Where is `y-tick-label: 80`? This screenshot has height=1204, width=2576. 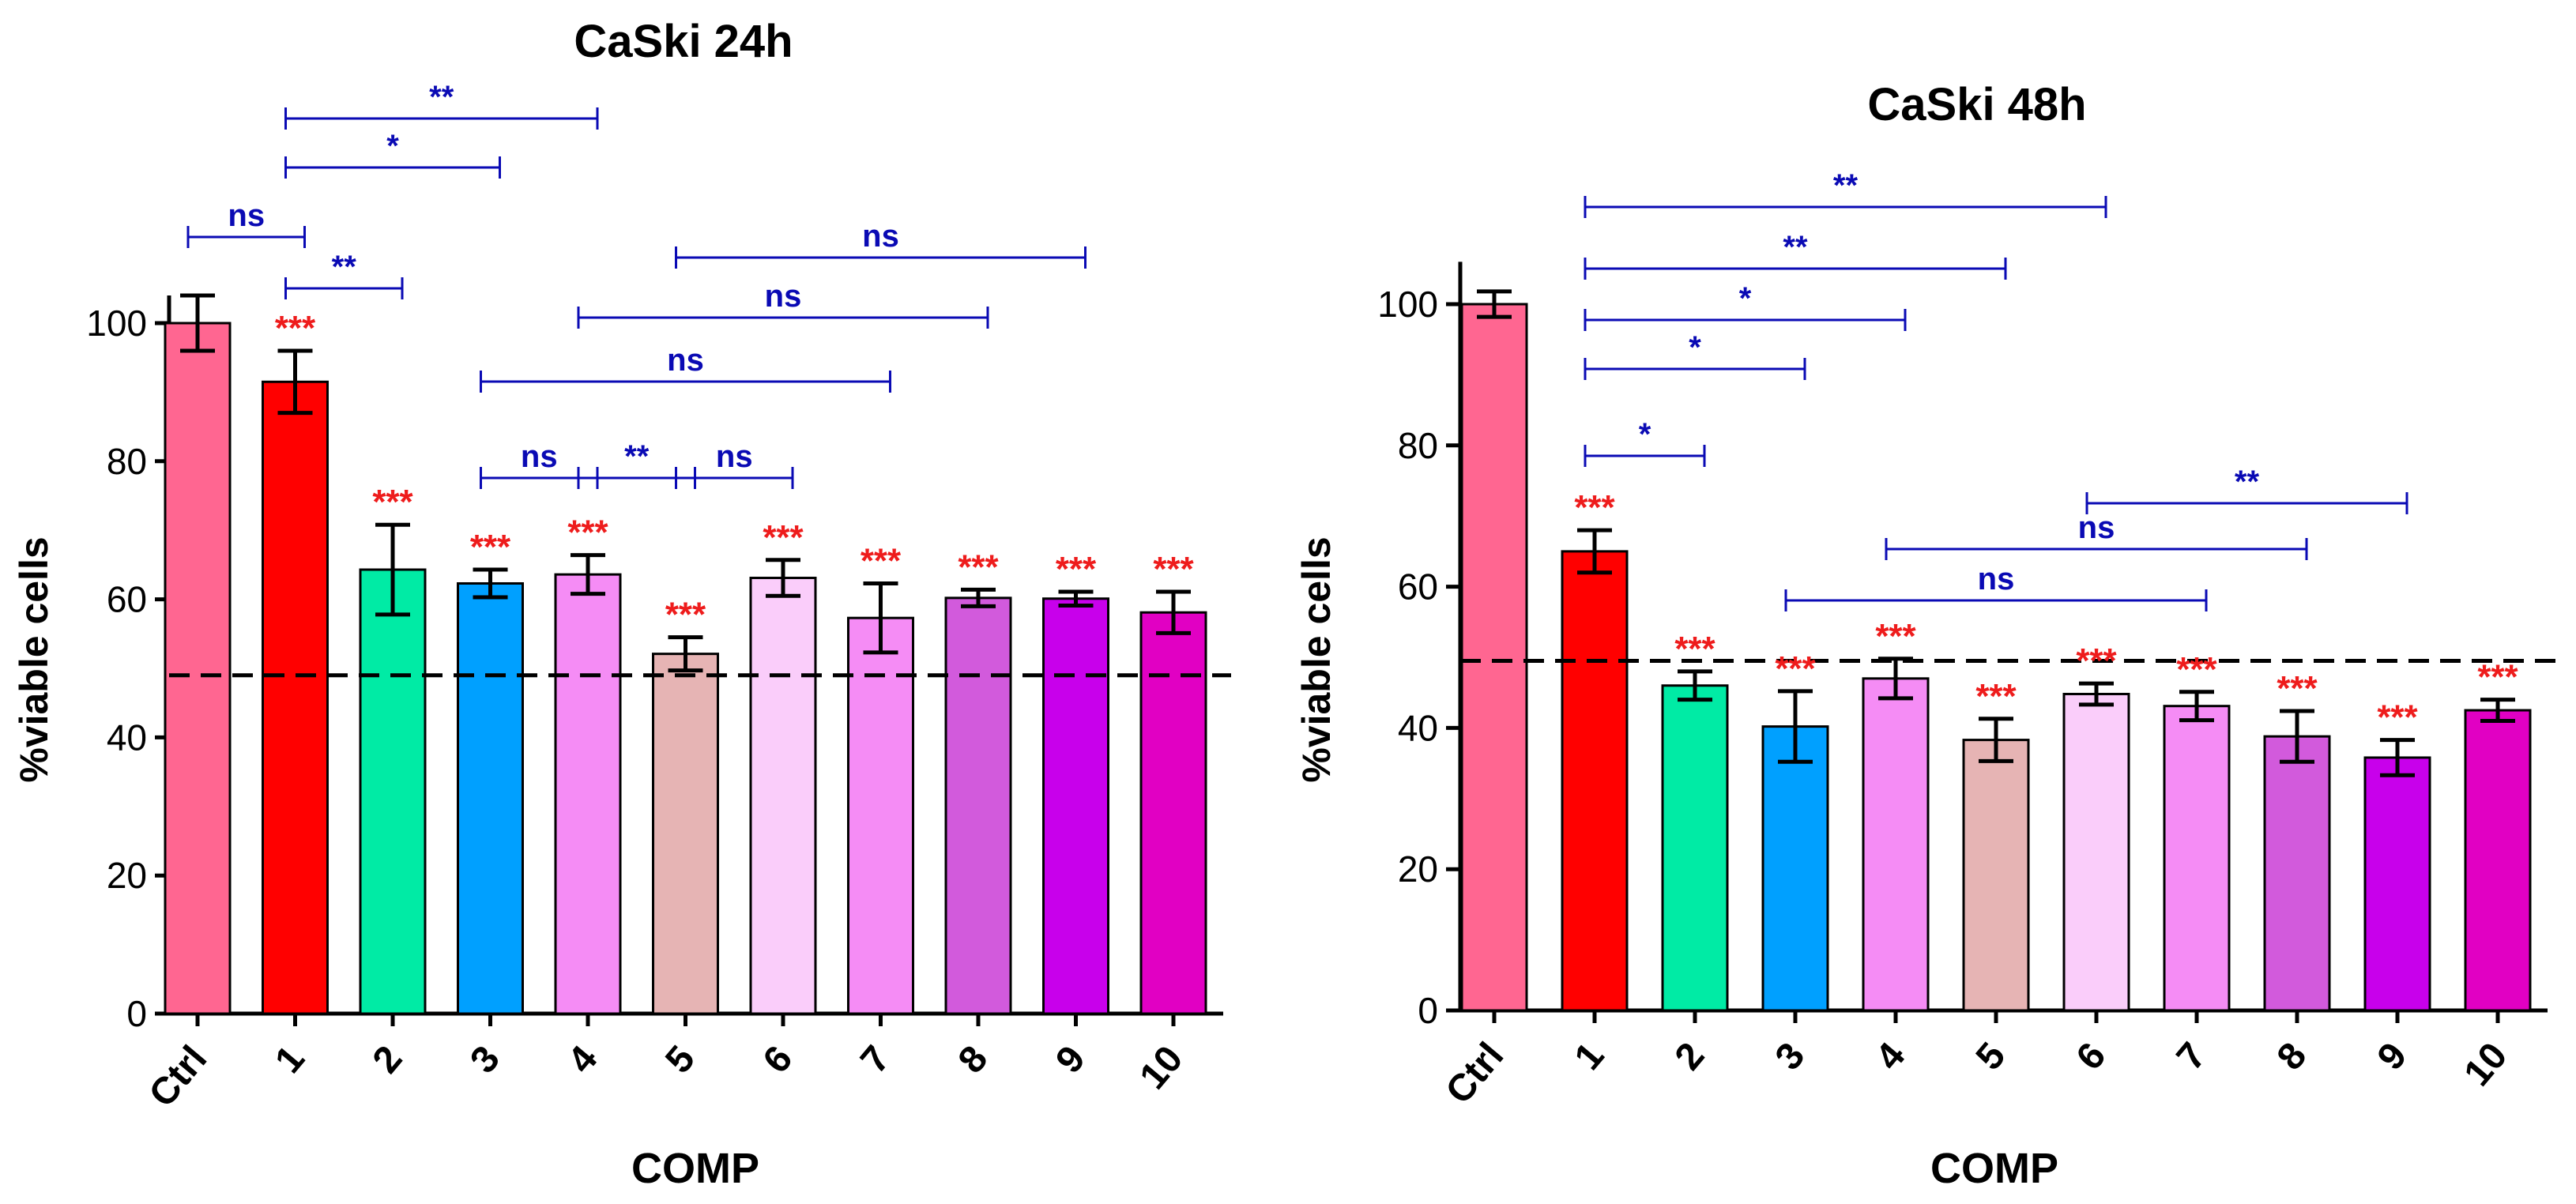
y-tick-label: 80 is located at coordinates (1418, 445).